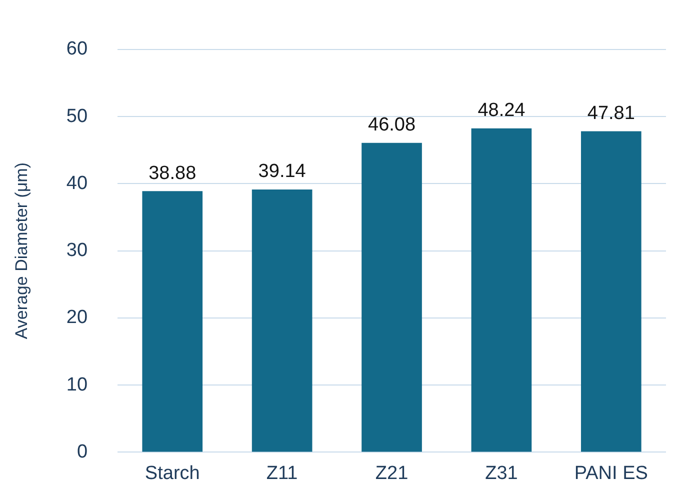 The height and width of the screenshot is (503, 680). What do you see at coordinates (391, 473) in the screenshot?
I see `x-tick-label: Z21` at bounding box center [391, 473].